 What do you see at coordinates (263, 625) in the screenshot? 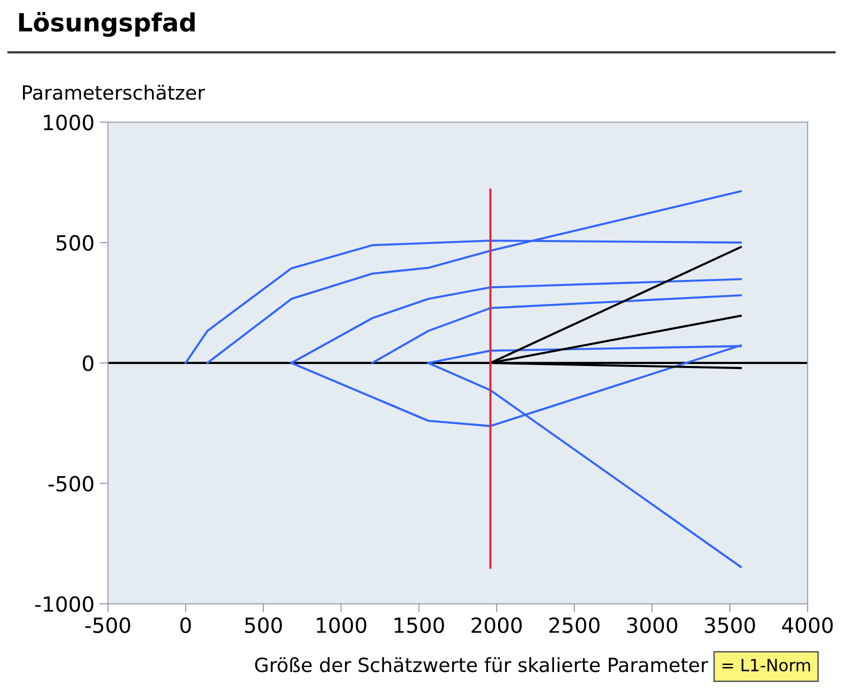
I see `x-tick-label: 500` at bounding box center [263, 625].